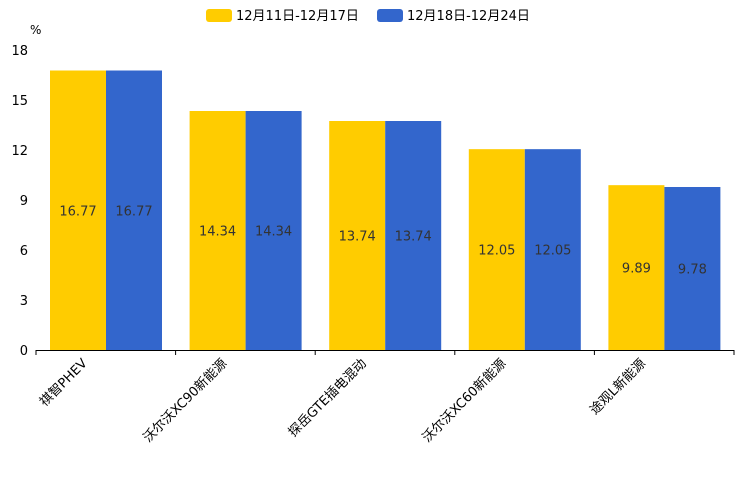 The width and height of the screenshot is (744, 496). I want to click on y-tick-label: 12, so click(19, 151).